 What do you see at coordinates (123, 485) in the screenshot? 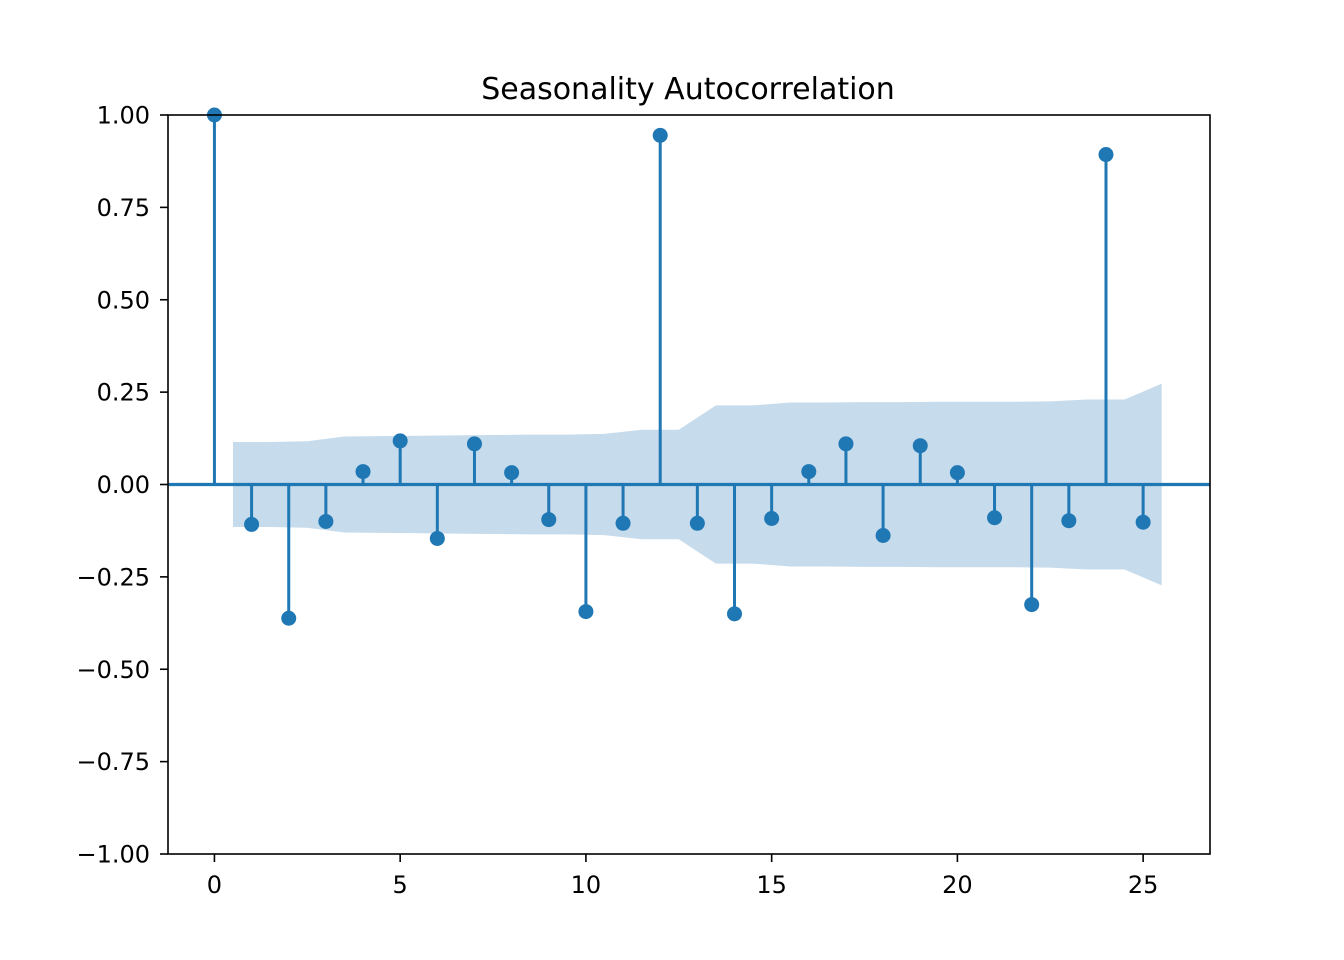
I see `y-tick-label: 0.00` at bounding box center [123, 485].